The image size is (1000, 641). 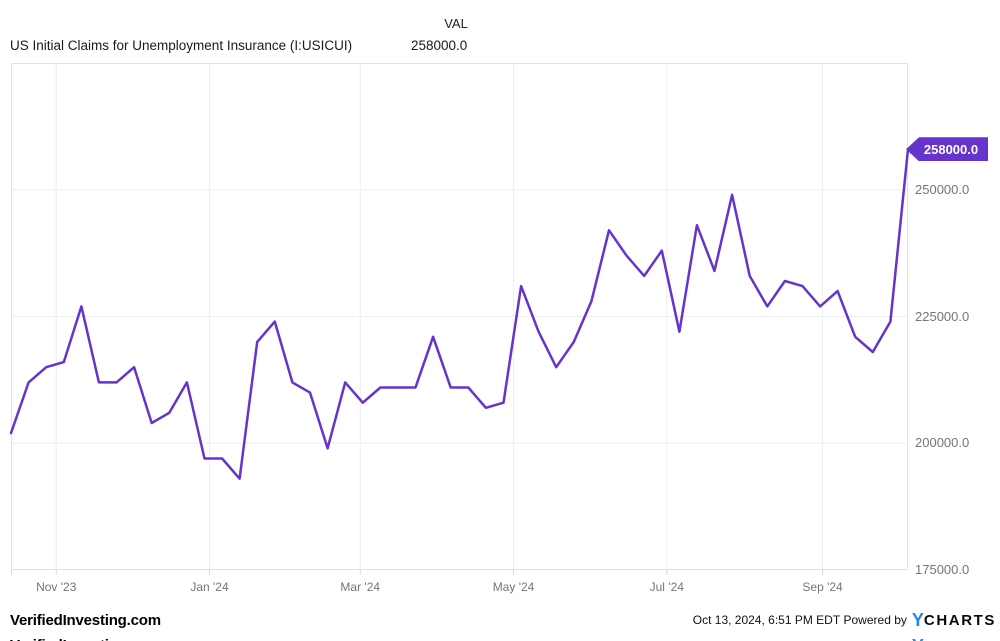 I want to click on y-tick-label: 250000.0, so click(x=942, y=189).